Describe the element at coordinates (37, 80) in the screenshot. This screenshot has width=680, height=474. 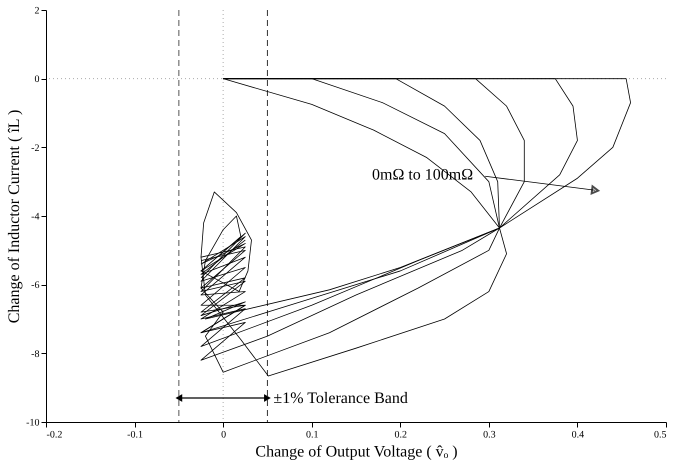
I see `y-tick-label: 0` at that location.